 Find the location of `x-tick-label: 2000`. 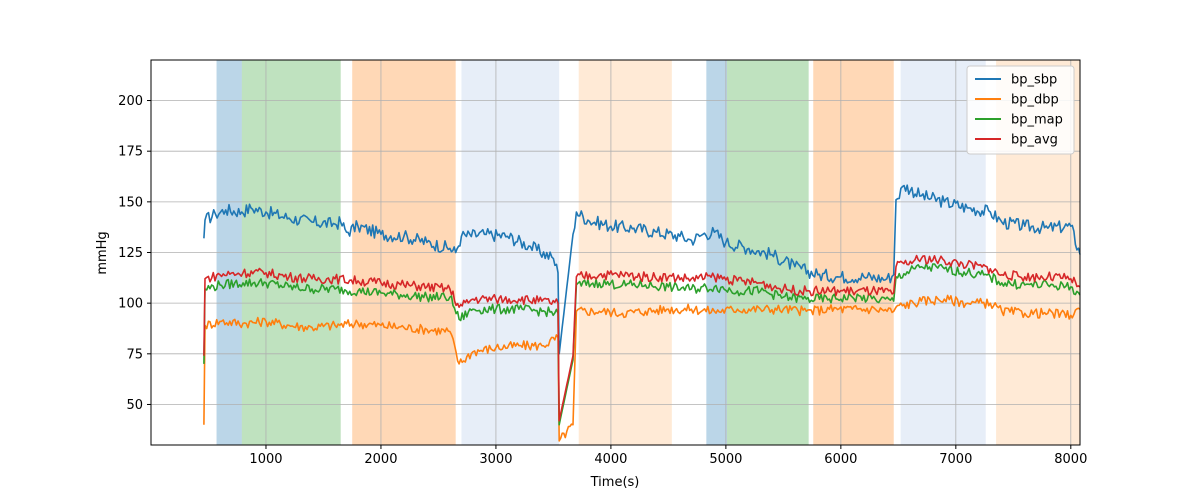

x-tick-label: 2000 is located at coordinates (380, 459).